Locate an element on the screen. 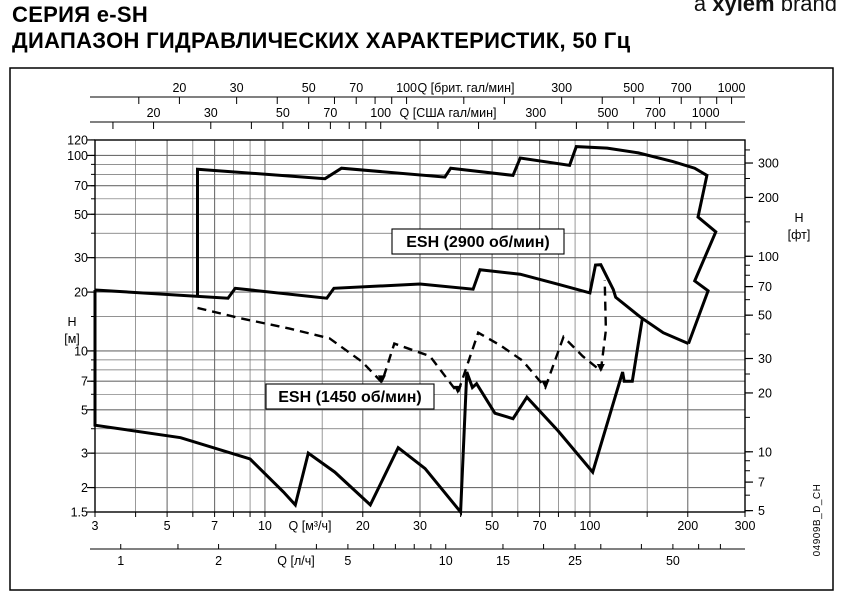 The image size is (843, 598). envelope-1450-top is located at coordinates (402, 338).